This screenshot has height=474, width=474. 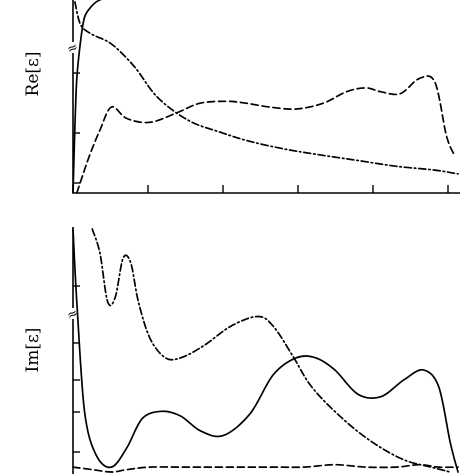 What do you see at coordinates (265, 468) in the screenshot?
I see `im-series-dashed-line` at bounding box center [265, 468].